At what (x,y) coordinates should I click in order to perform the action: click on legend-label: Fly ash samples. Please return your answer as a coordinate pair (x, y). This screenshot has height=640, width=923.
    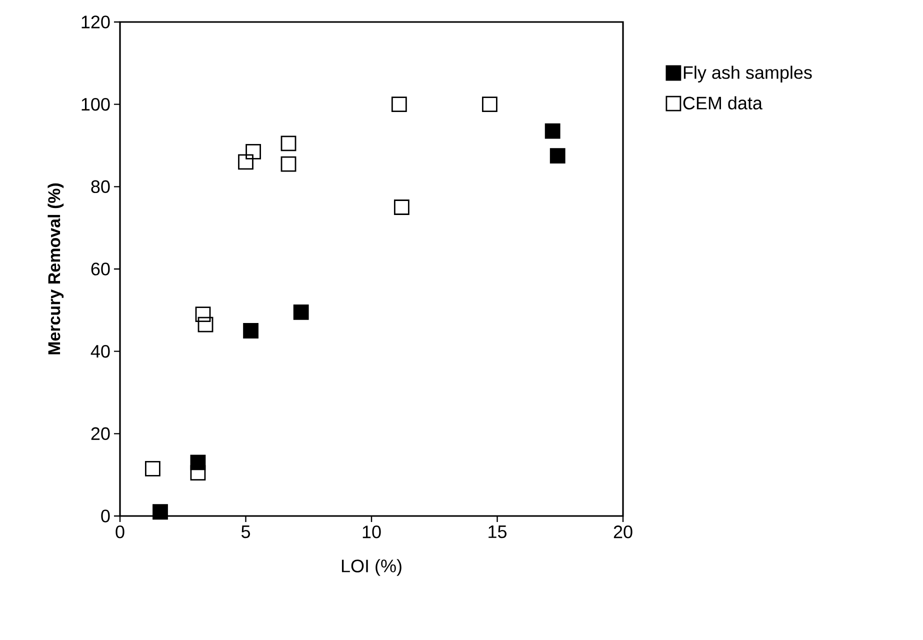
    Looking at the image, I should click on (748, 74).